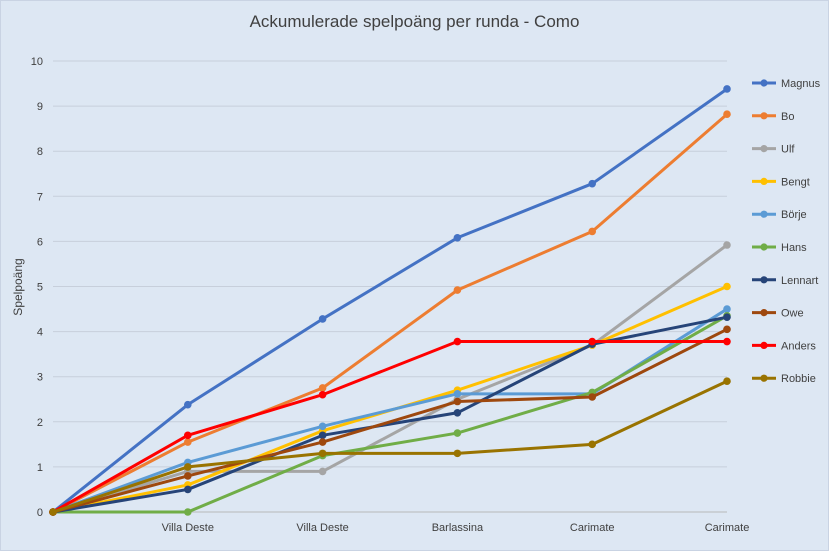 Image resolution: width=829 pixels, height=551 pixels. Describe the element at coordinates (795, 182) in the screenshot. I see `legend-label: Bengt` at that location.